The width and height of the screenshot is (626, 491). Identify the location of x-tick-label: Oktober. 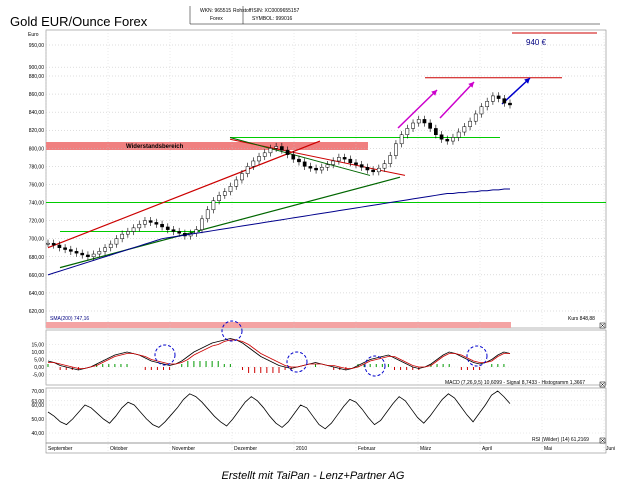
(119, 449).